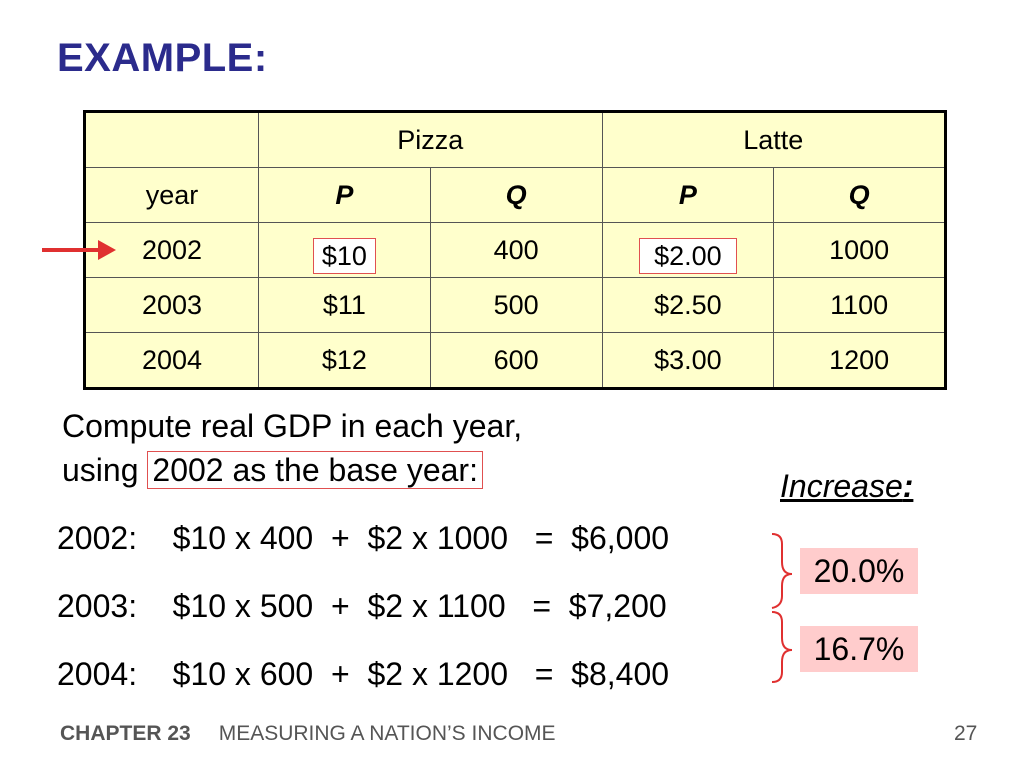  What do you see at coordinates (171, 305) in the screenshot?
I see `cell-year: 2003` at bounding box center [171, 305].